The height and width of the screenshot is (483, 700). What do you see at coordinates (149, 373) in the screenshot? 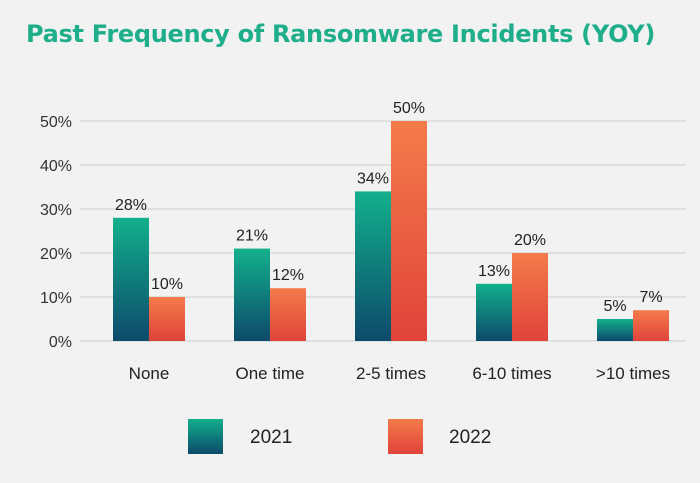
I see `category-label: None` at bounding box center [149, 373].